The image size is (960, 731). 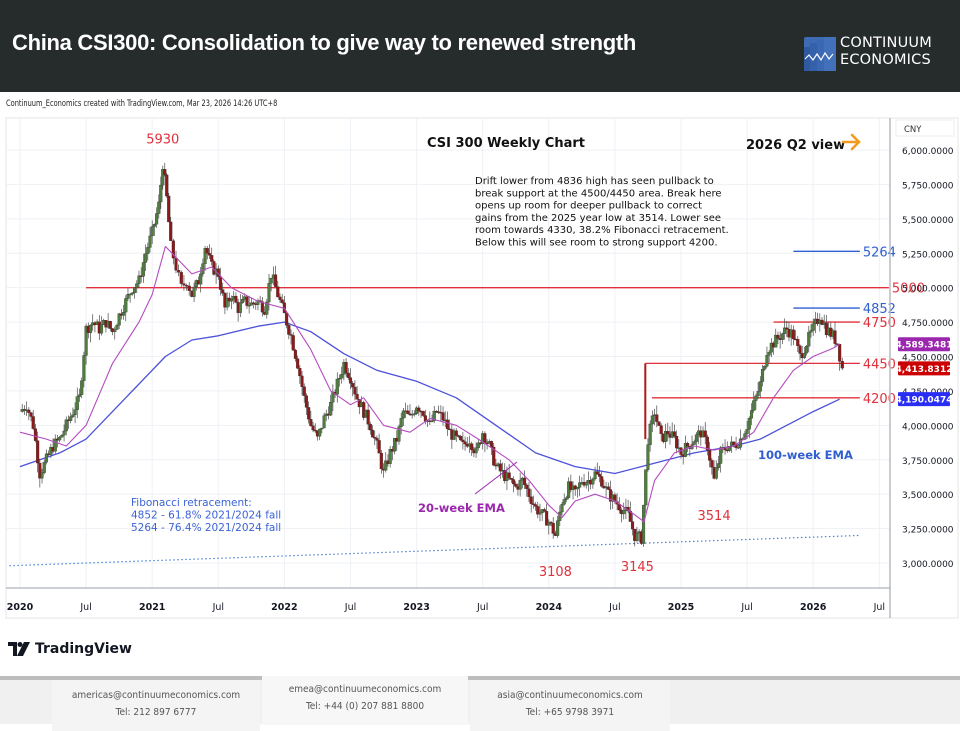 I want to click on price-tag, so click(x=924, y=399).